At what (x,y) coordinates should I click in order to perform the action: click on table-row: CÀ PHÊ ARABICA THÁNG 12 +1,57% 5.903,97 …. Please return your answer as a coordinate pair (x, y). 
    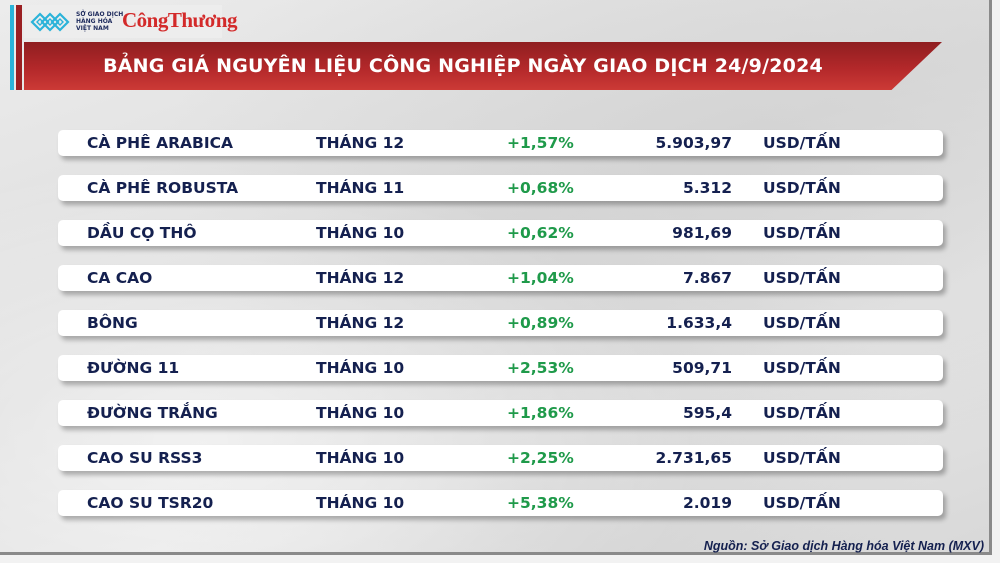
    Looking at the image, I should click on (500, 143).